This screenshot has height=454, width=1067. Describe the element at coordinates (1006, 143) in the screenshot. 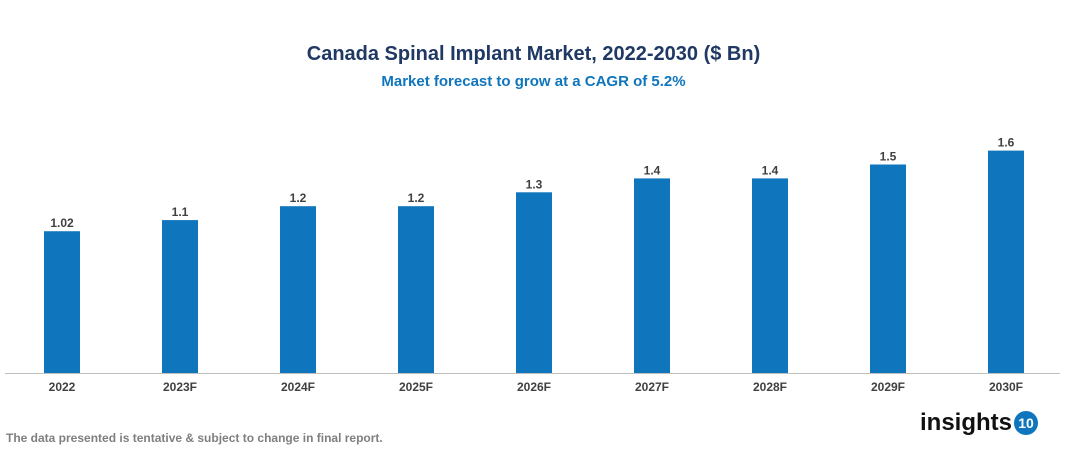

I see `data-label-2030F: 1.6` at that location.